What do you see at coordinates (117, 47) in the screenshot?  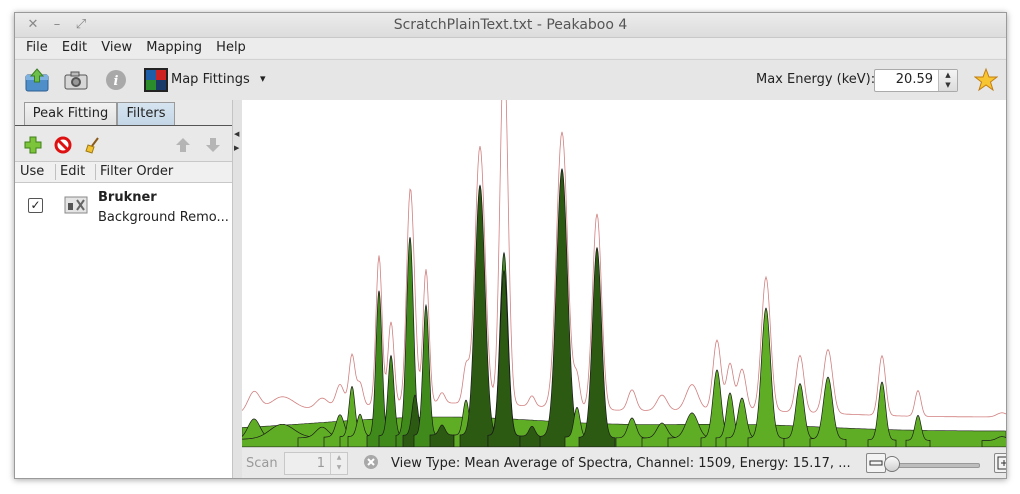 I see `menu-view: View` at bounding box center [117, 47].